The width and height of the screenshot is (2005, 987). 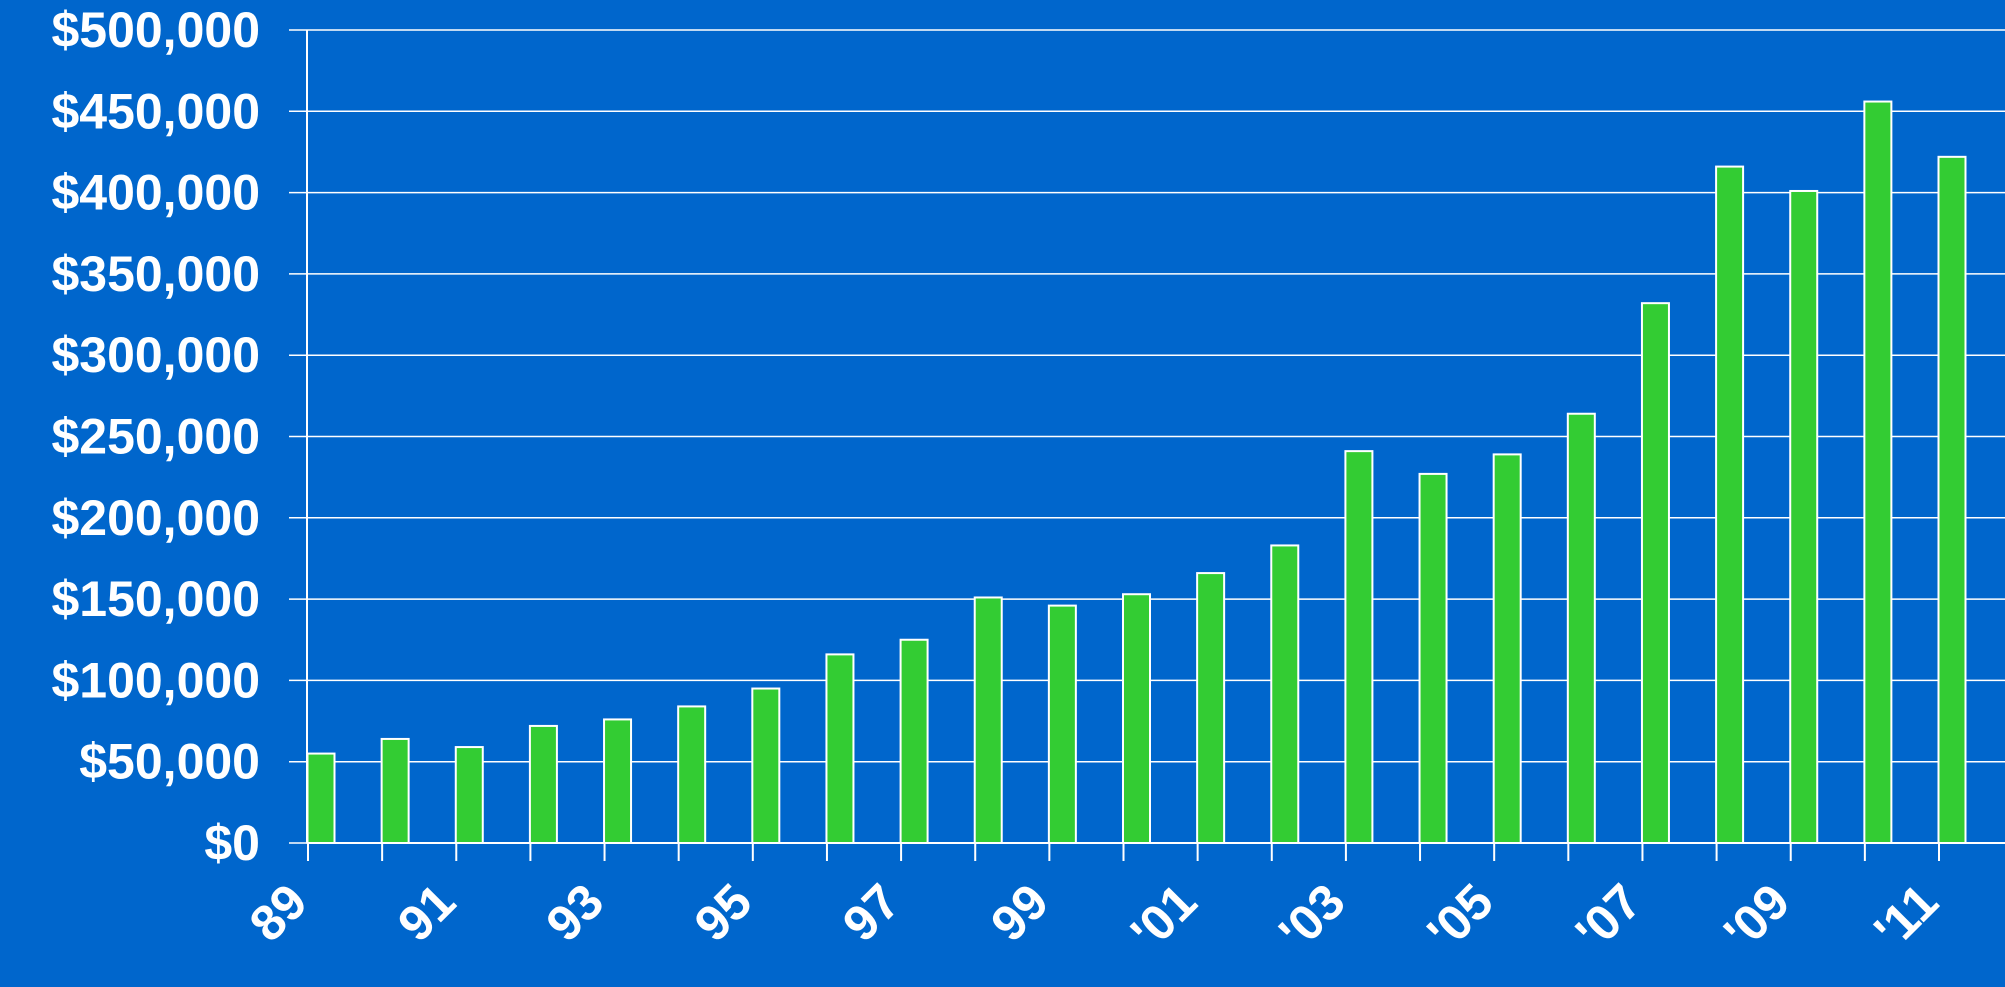 What do you see at coordinates (155, 274) in the screenshot?
I see `y-tick-label: $350,000` at bounding box center [155, 274].